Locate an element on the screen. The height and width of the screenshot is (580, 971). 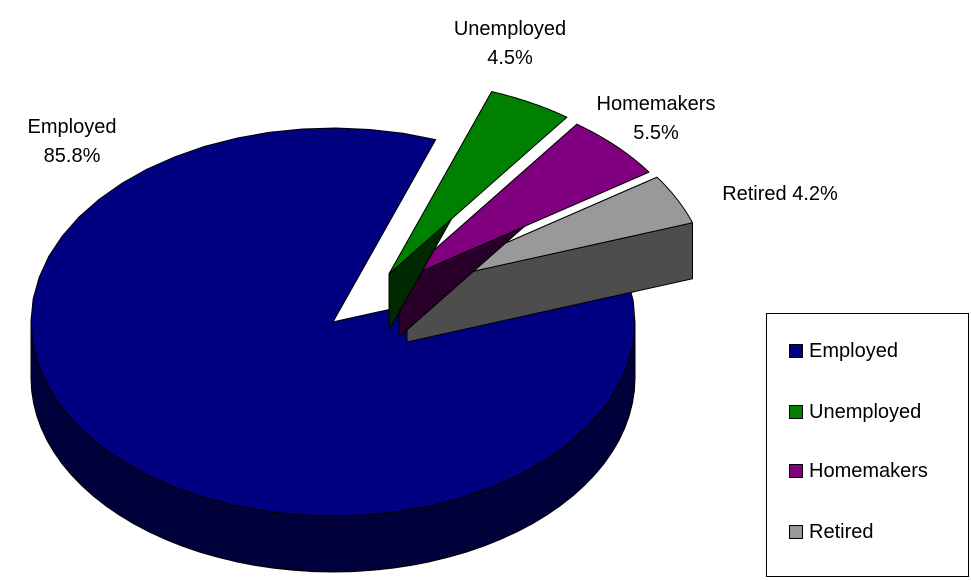
slice-top-unemployed is located at coordinates (478, 183).